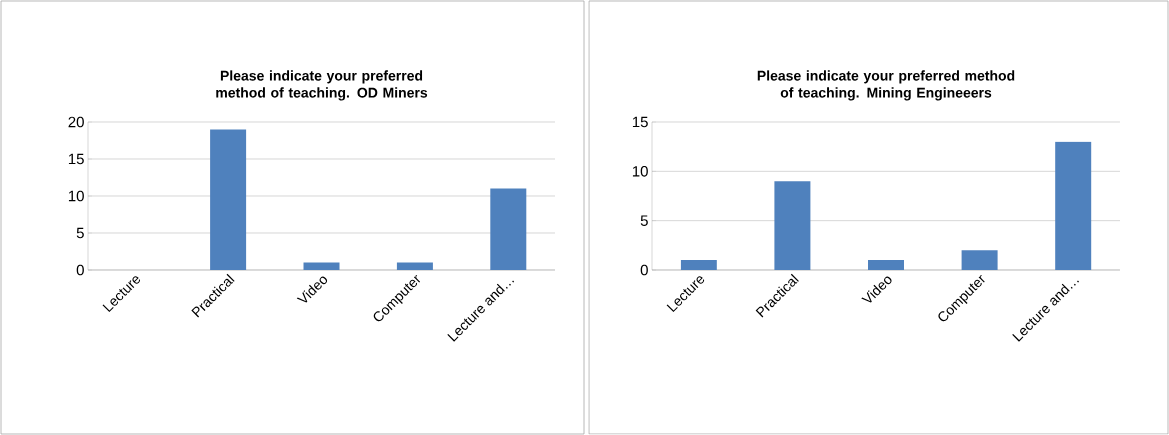 This screenshot has width=1169, height=435. Describe the element at coordinates (886, 85) in the screenshot. I see `chart-title: Please indicate your preferred method of teaching. Mining Engineeers` at that location.